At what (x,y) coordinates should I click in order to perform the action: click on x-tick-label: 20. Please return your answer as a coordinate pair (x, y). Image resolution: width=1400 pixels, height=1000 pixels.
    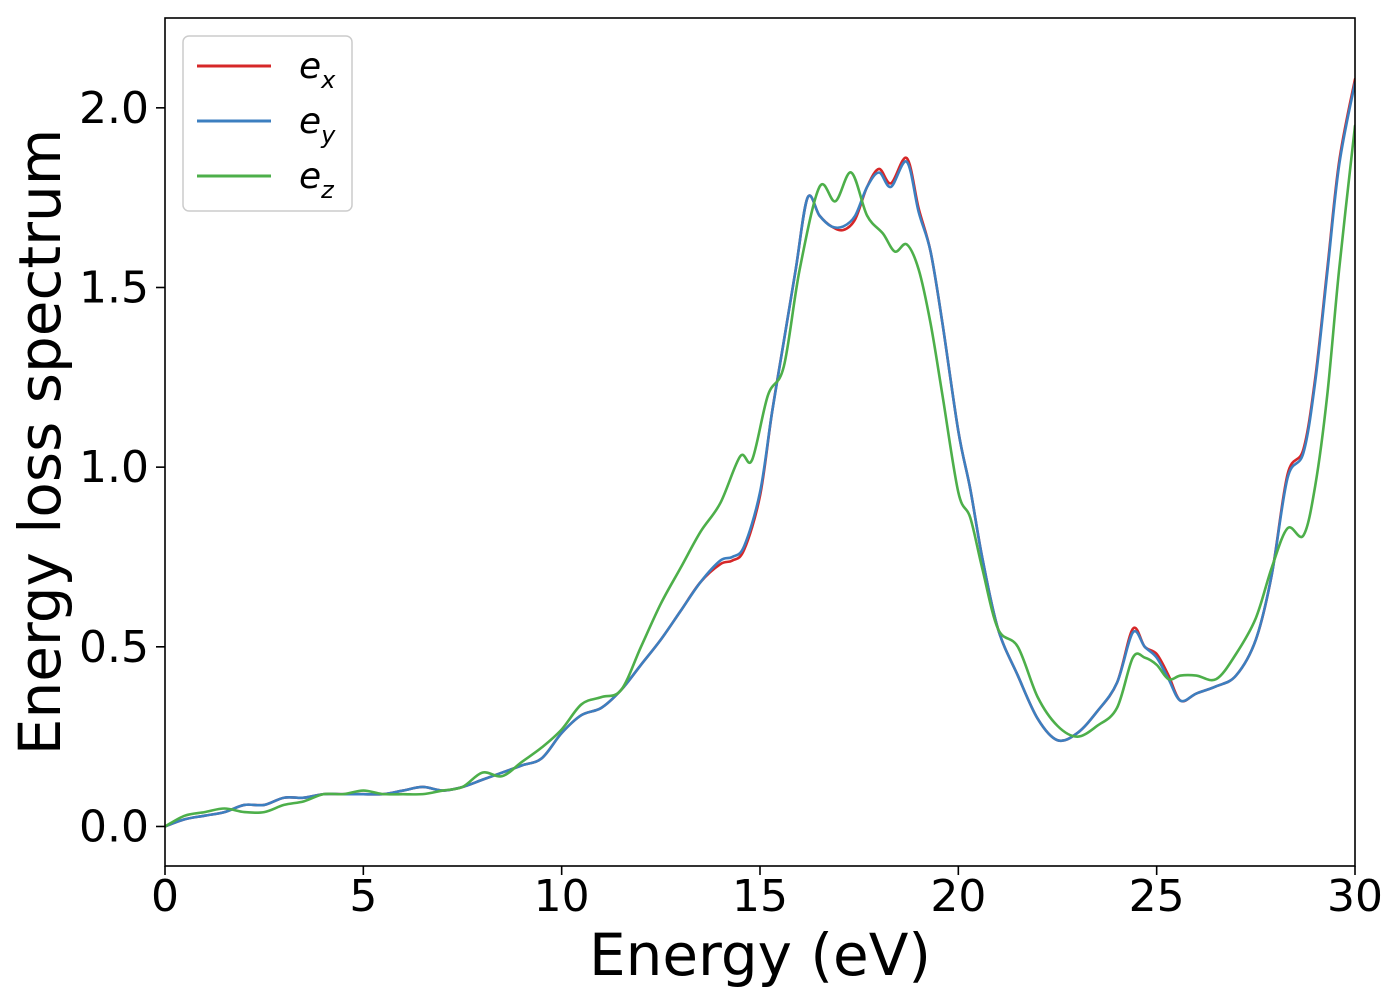
    Looking at the image, I should click on (958, 896).